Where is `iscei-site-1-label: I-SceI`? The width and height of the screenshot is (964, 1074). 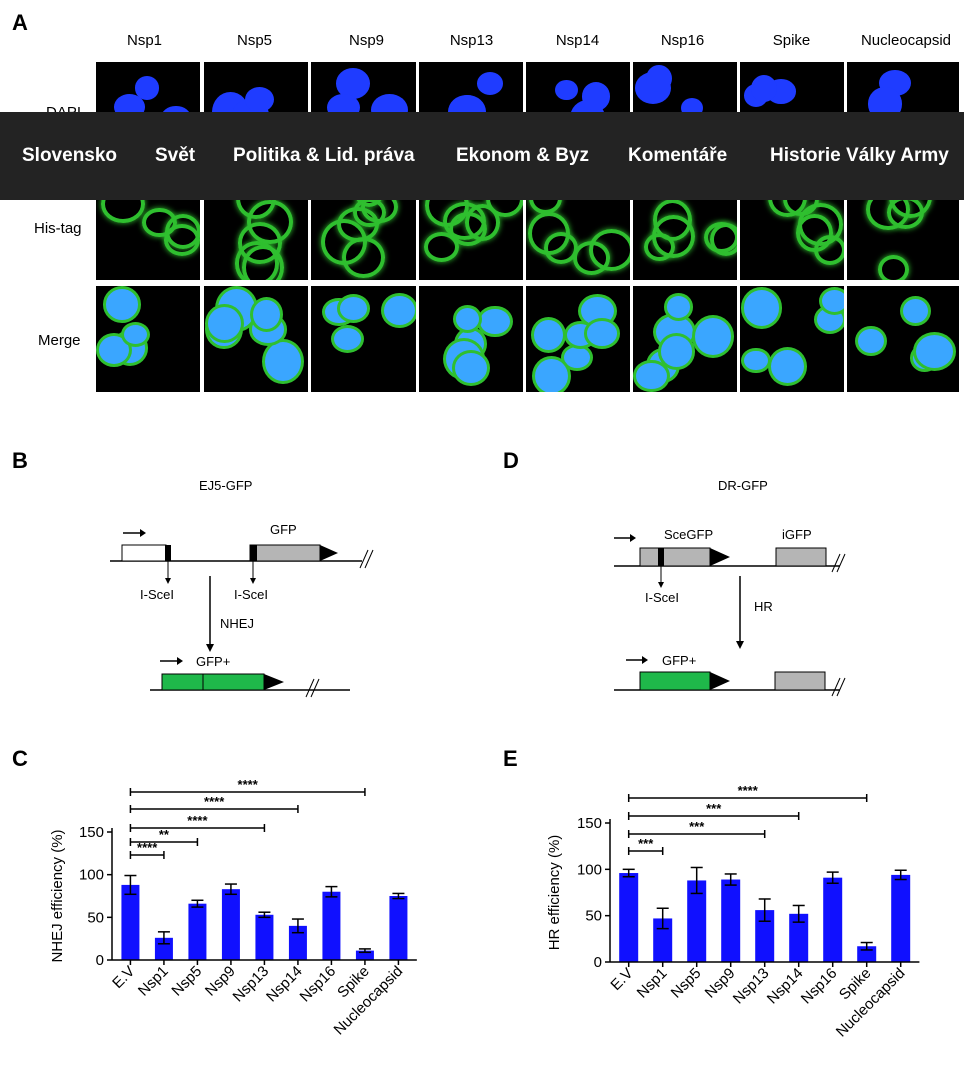 iscei-site-1-label: I-SceI is located at coordinates (157, 594).